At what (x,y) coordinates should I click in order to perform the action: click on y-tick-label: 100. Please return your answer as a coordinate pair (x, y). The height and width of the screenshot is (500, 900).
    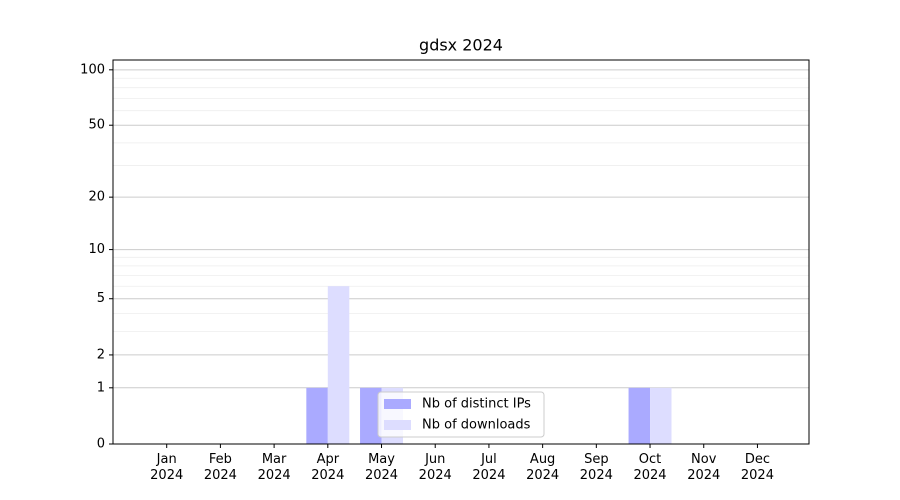
    Looking at the image, I should click on (92, 69).